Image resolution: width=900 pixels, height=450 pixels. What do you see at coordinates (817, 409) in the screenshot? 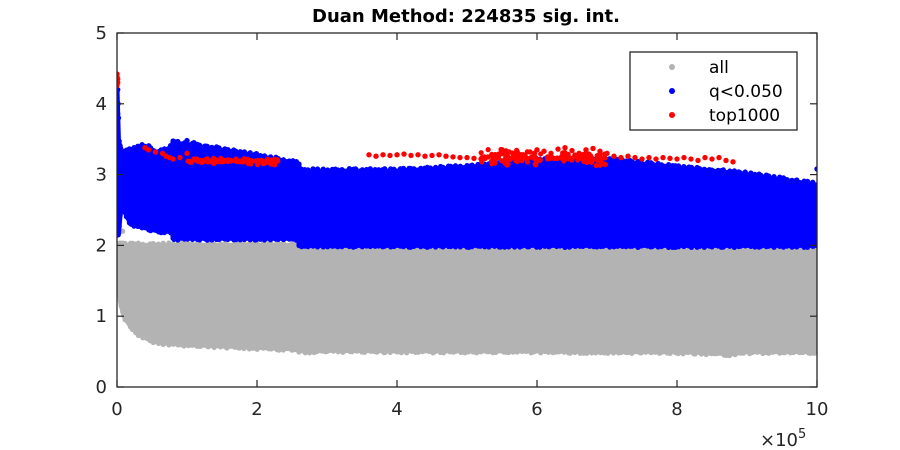
I see `x-tick-label: 10` at bounding box center [817, 409].